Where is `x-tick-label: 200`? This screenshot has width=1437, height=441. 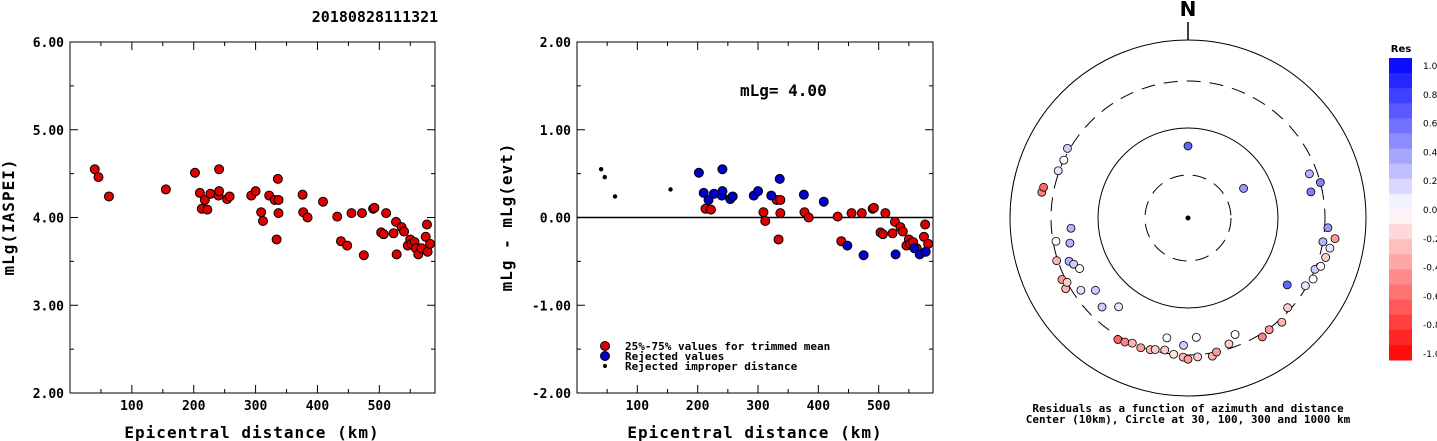 x-tick-label: 200 is located at coordinates (698, 406).